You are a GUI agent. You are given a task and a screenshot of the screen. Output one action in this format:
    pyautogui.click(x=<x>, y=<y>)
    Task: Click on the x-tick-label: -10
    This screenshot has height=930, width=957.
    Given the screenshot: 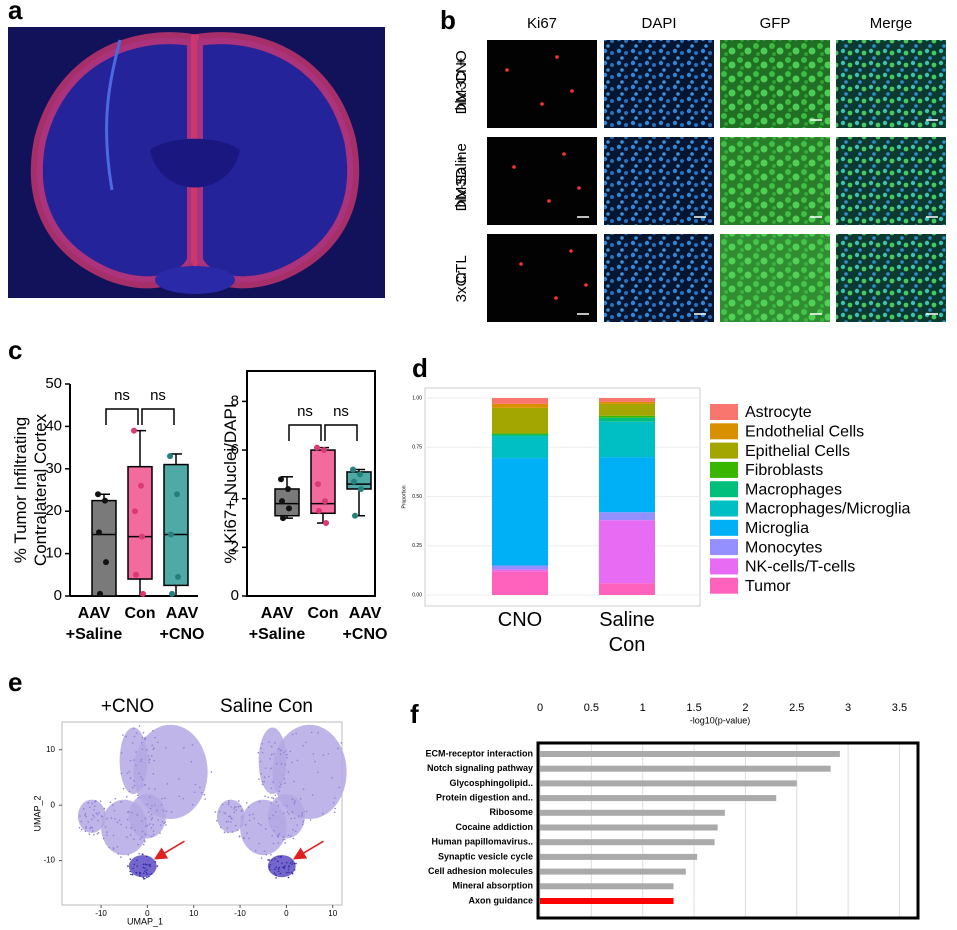 What is the action you would take?
    pyautogui.click(x=240, y=913)
    